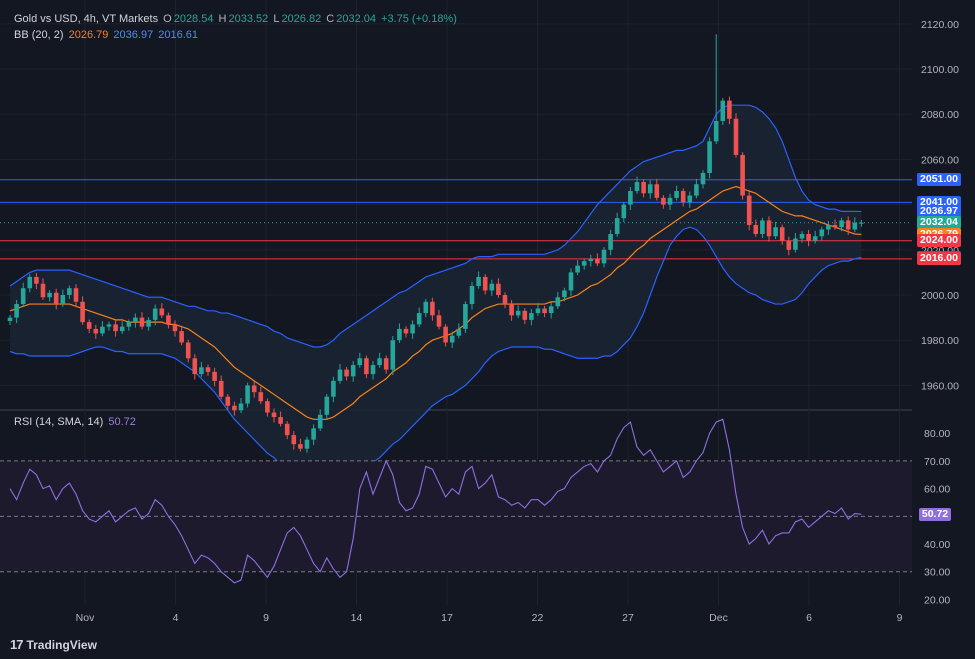 This screenshot has height=659, width=975. I want to click on price-axis-tag: 2016.00, so click(939, 259).